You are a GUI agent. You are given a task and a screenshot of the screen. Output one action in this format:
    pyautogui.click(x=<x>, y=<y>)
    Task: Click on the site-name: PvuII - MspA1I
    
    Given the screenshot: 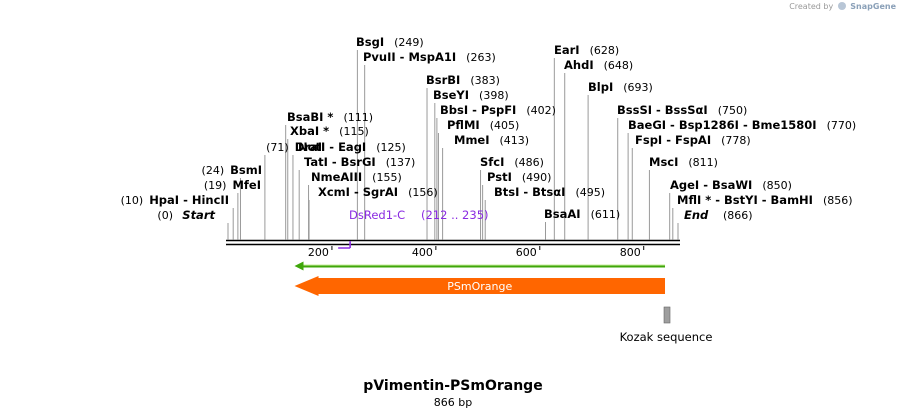 What is the action you would take?
    pyautogui.click(x=409, y=57)
    